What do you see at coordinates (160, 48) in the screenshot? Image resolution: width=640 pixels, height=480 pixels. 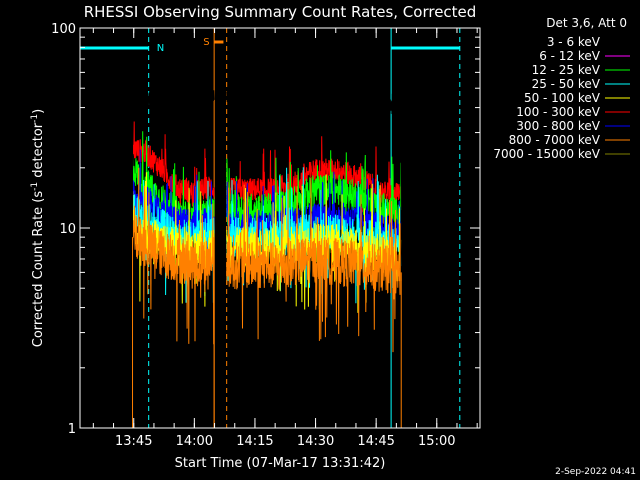 I see `night-flag-label: N` at bounding box center [160, 48].